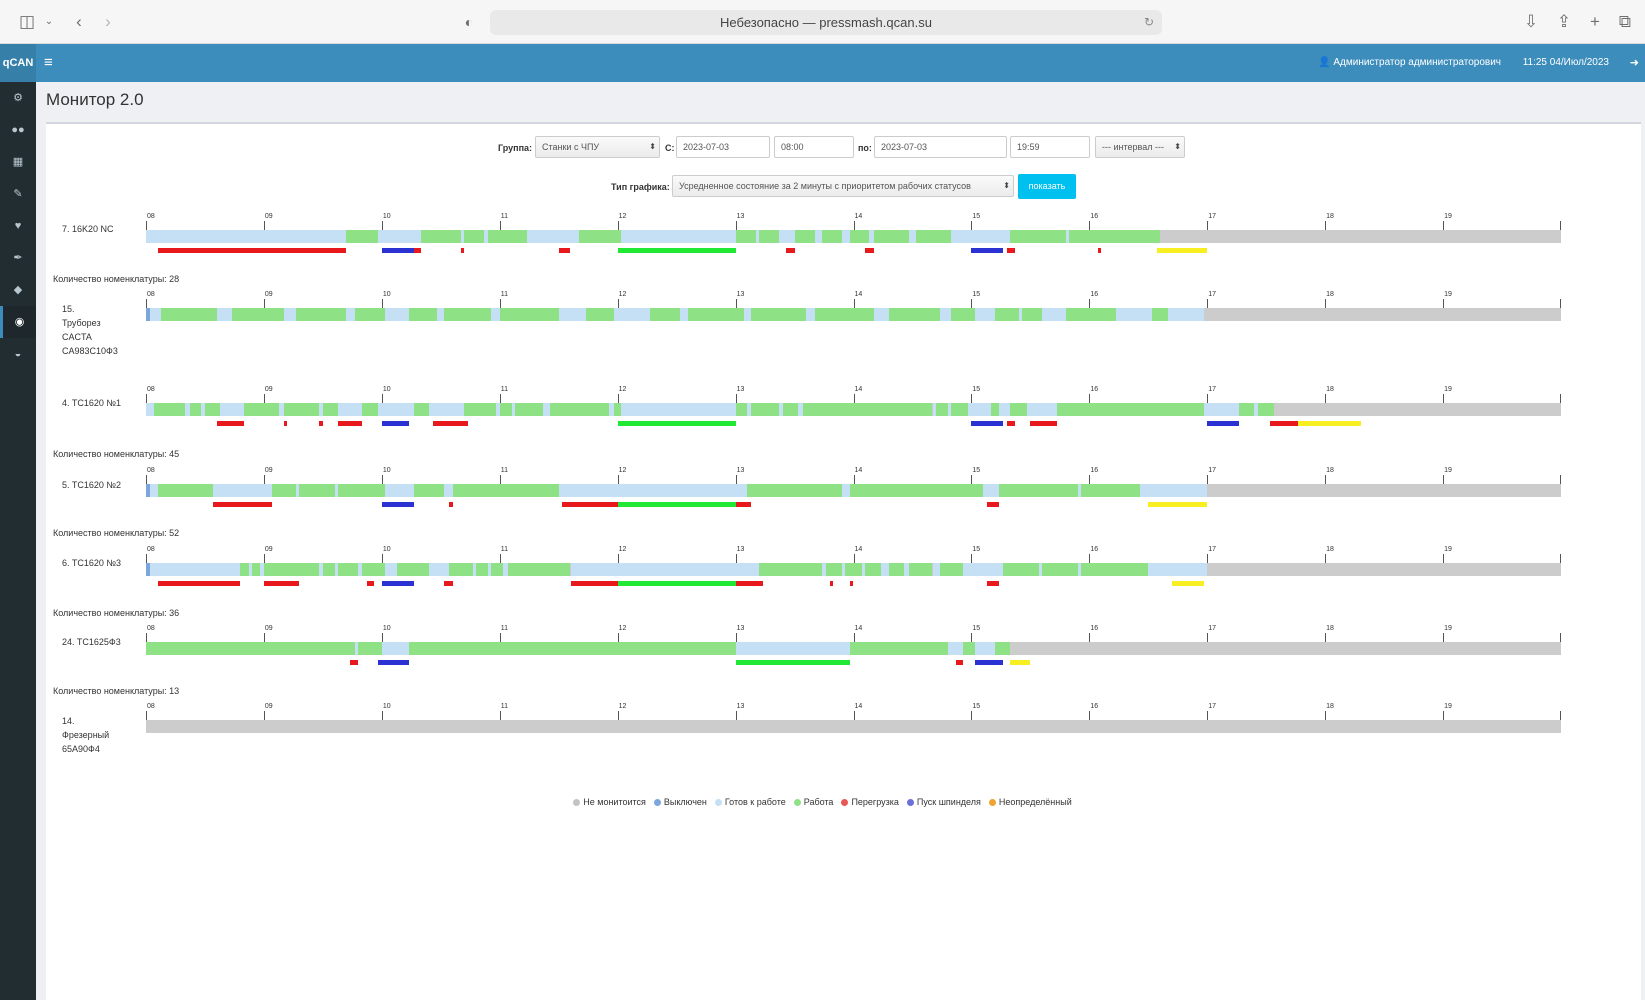 The image size is (1645, 1000). What do you see at coordinates (1050, 147) in the screenshot?
I see `to-time-input: 19:59` at bounding box center [1050, 147].